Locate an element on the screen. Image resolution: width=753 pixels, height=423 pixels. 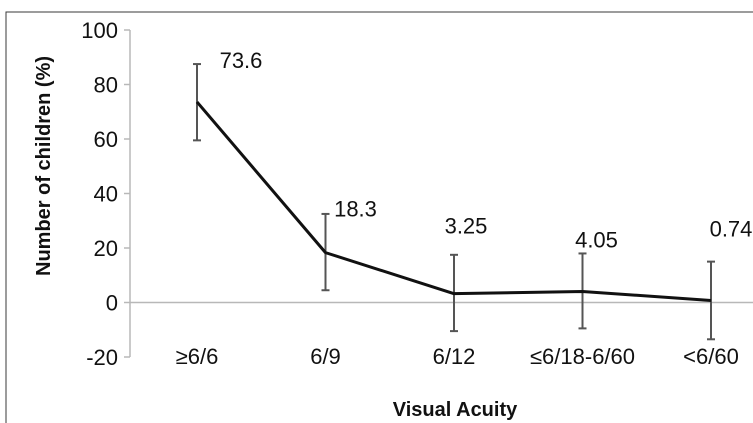
y-tick-label: 80 is located at coordinates (106, 85).